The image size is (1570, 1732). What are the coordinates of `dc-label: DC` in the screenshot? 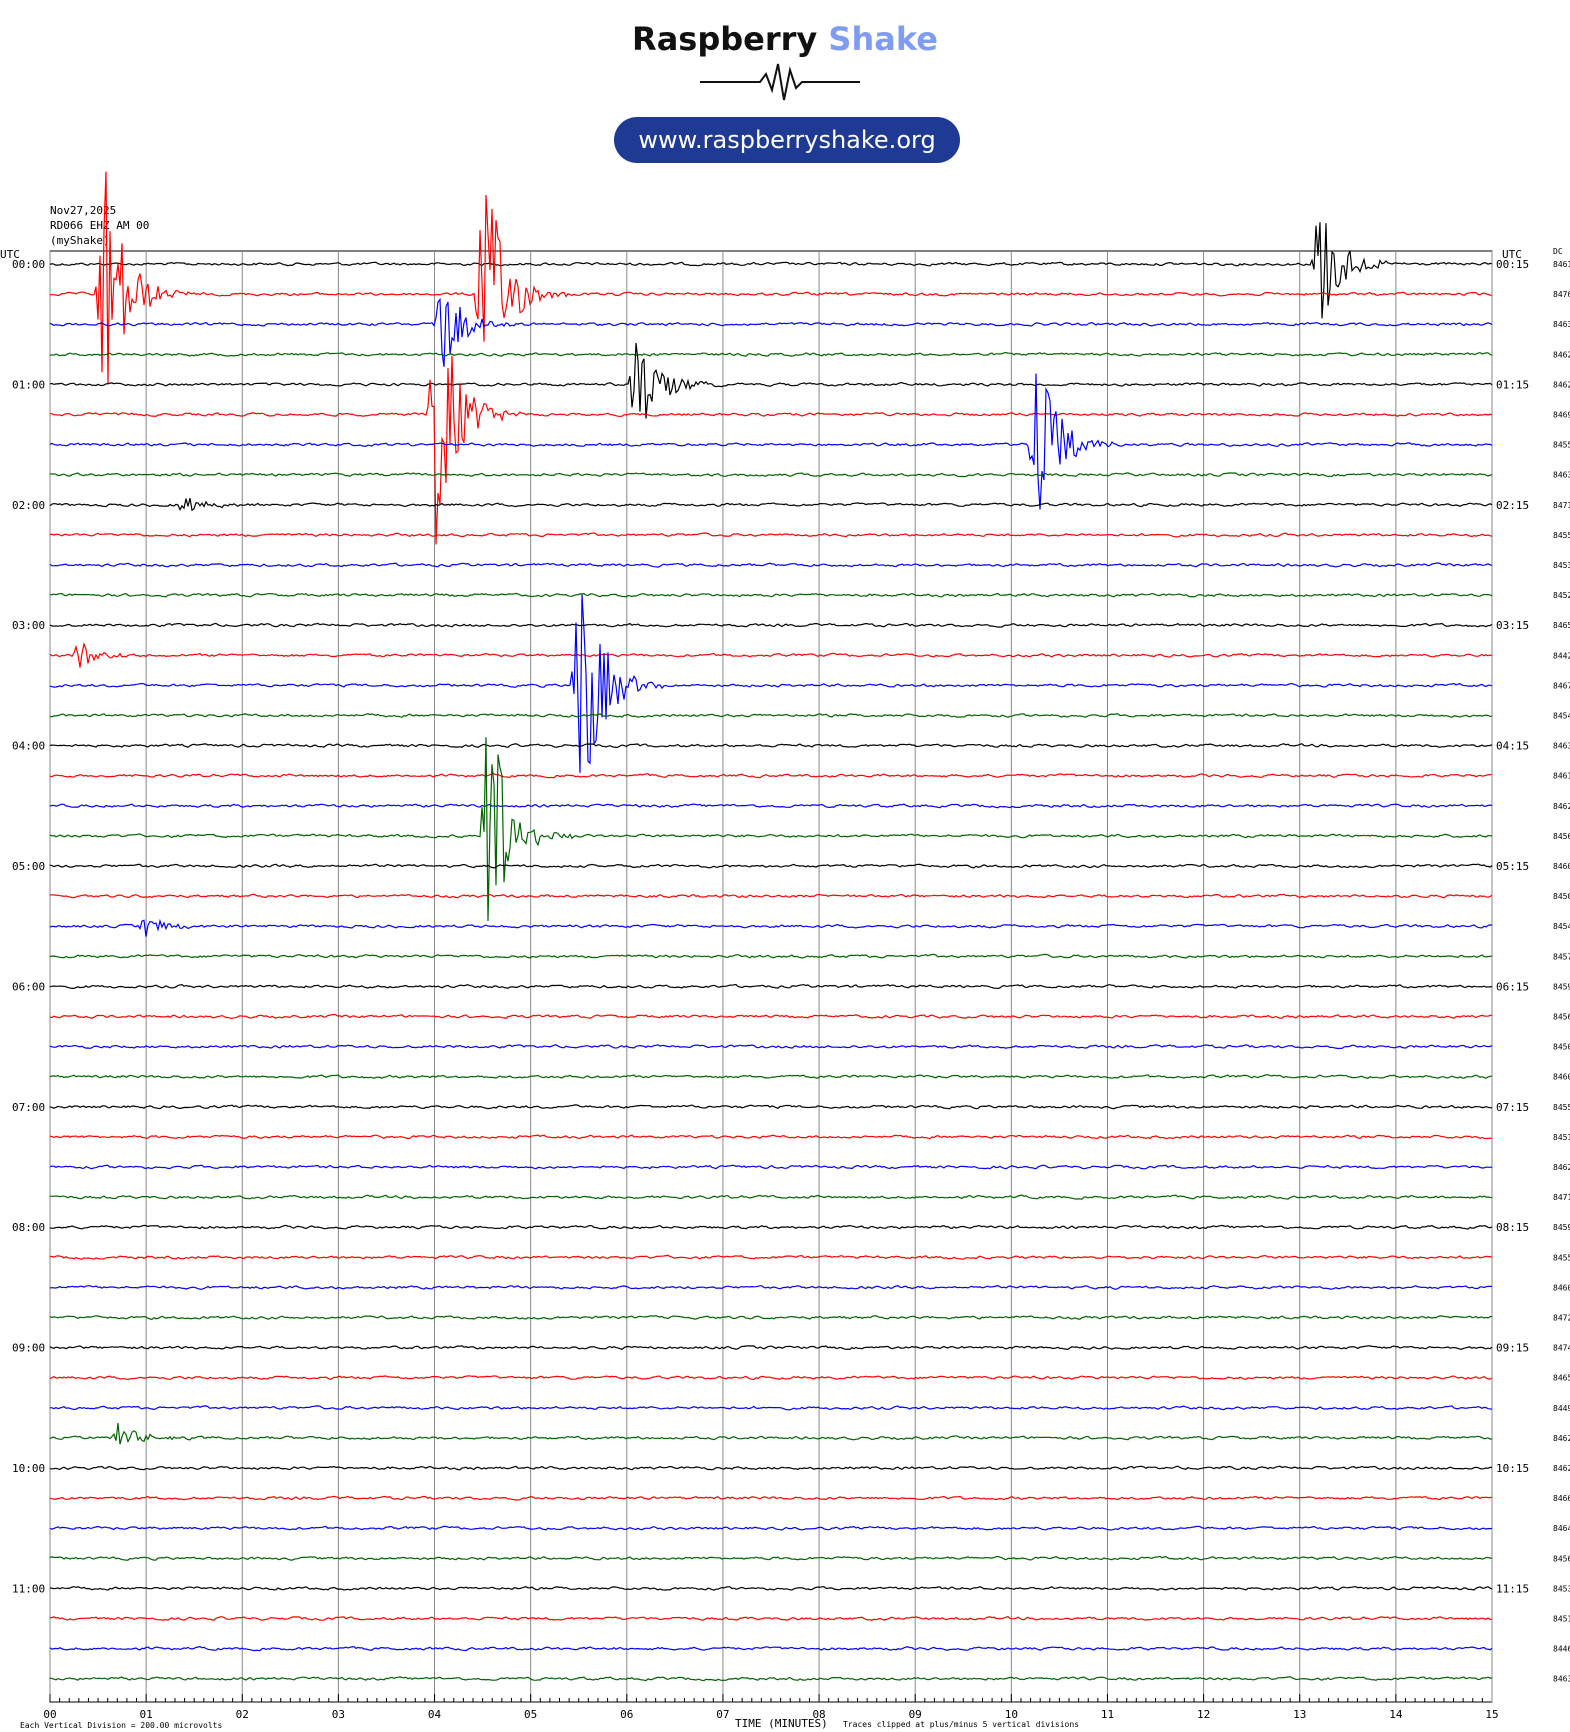 It's located at (1558, 251).